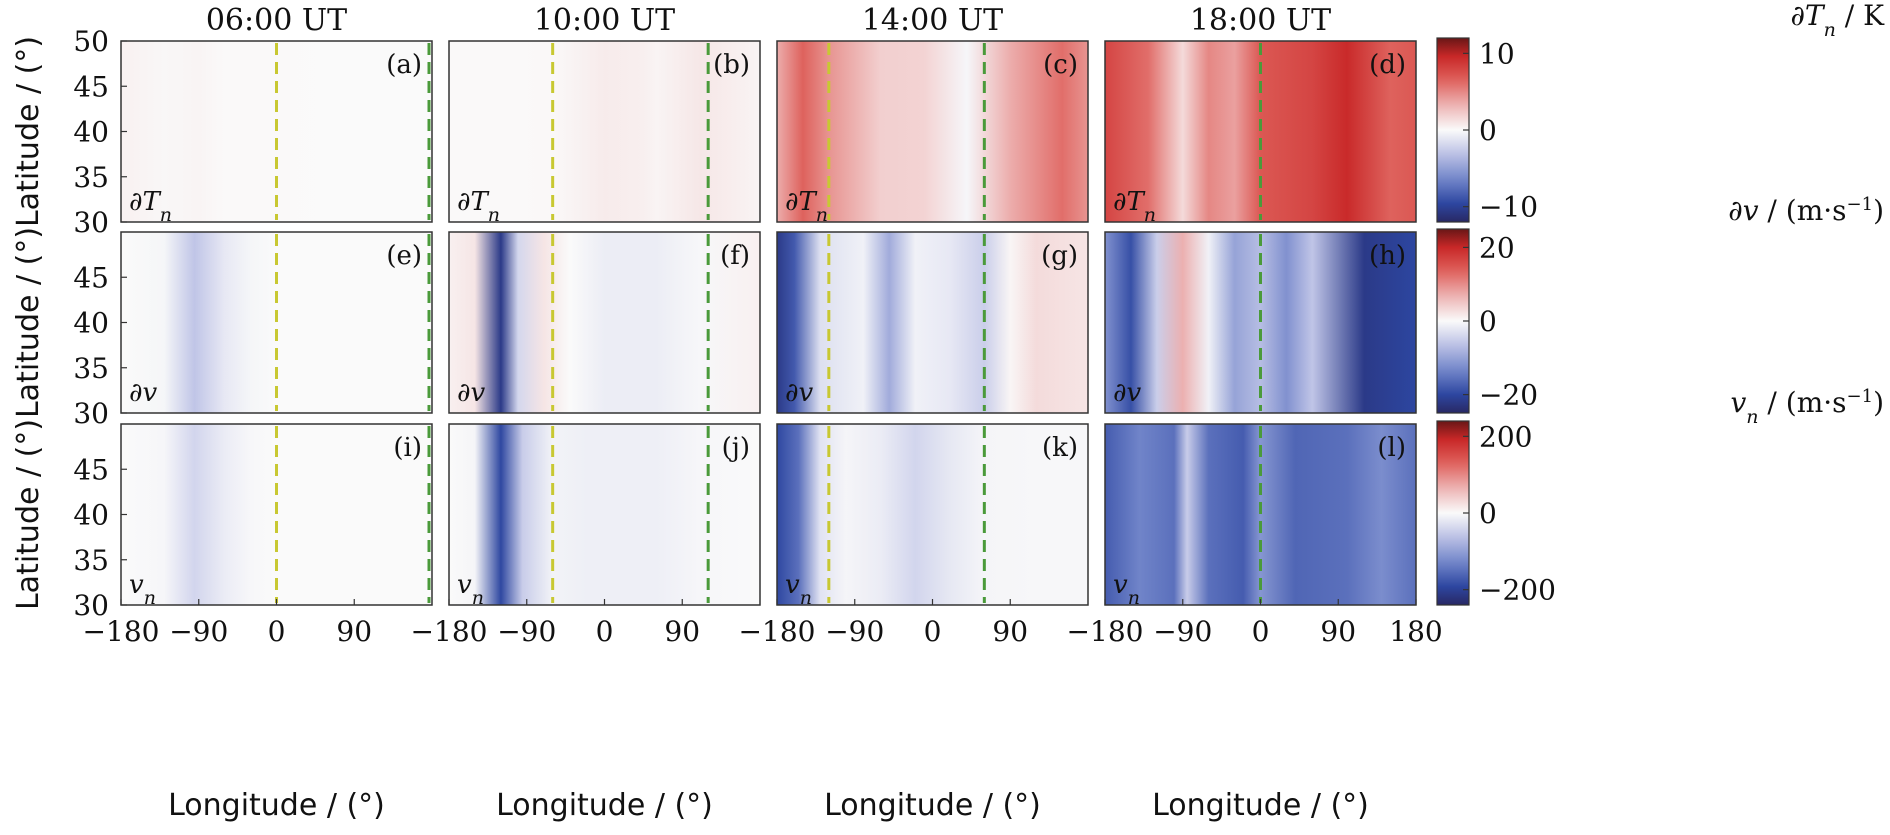 The height and width of the screenshot is (835, 1890). What do you see at coordinates (1391, 448) in the screenshot?
I see `panel-letter: (l)` at bounding box center [1391, 448].